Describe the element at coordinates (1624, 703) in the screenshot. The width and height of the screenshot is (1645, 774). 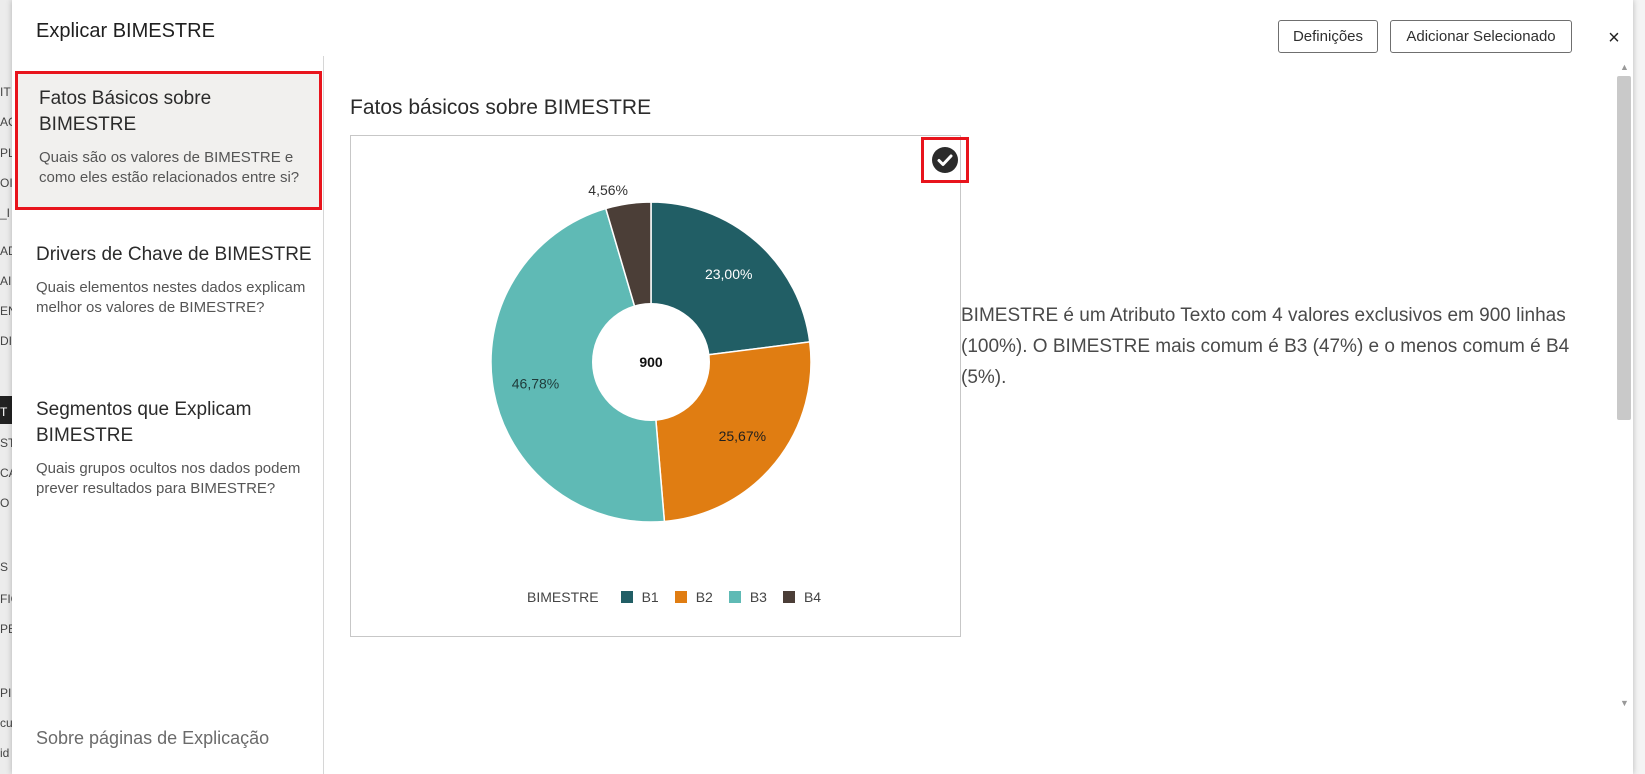
I see `scroll-down-icon: ▼` at that location.